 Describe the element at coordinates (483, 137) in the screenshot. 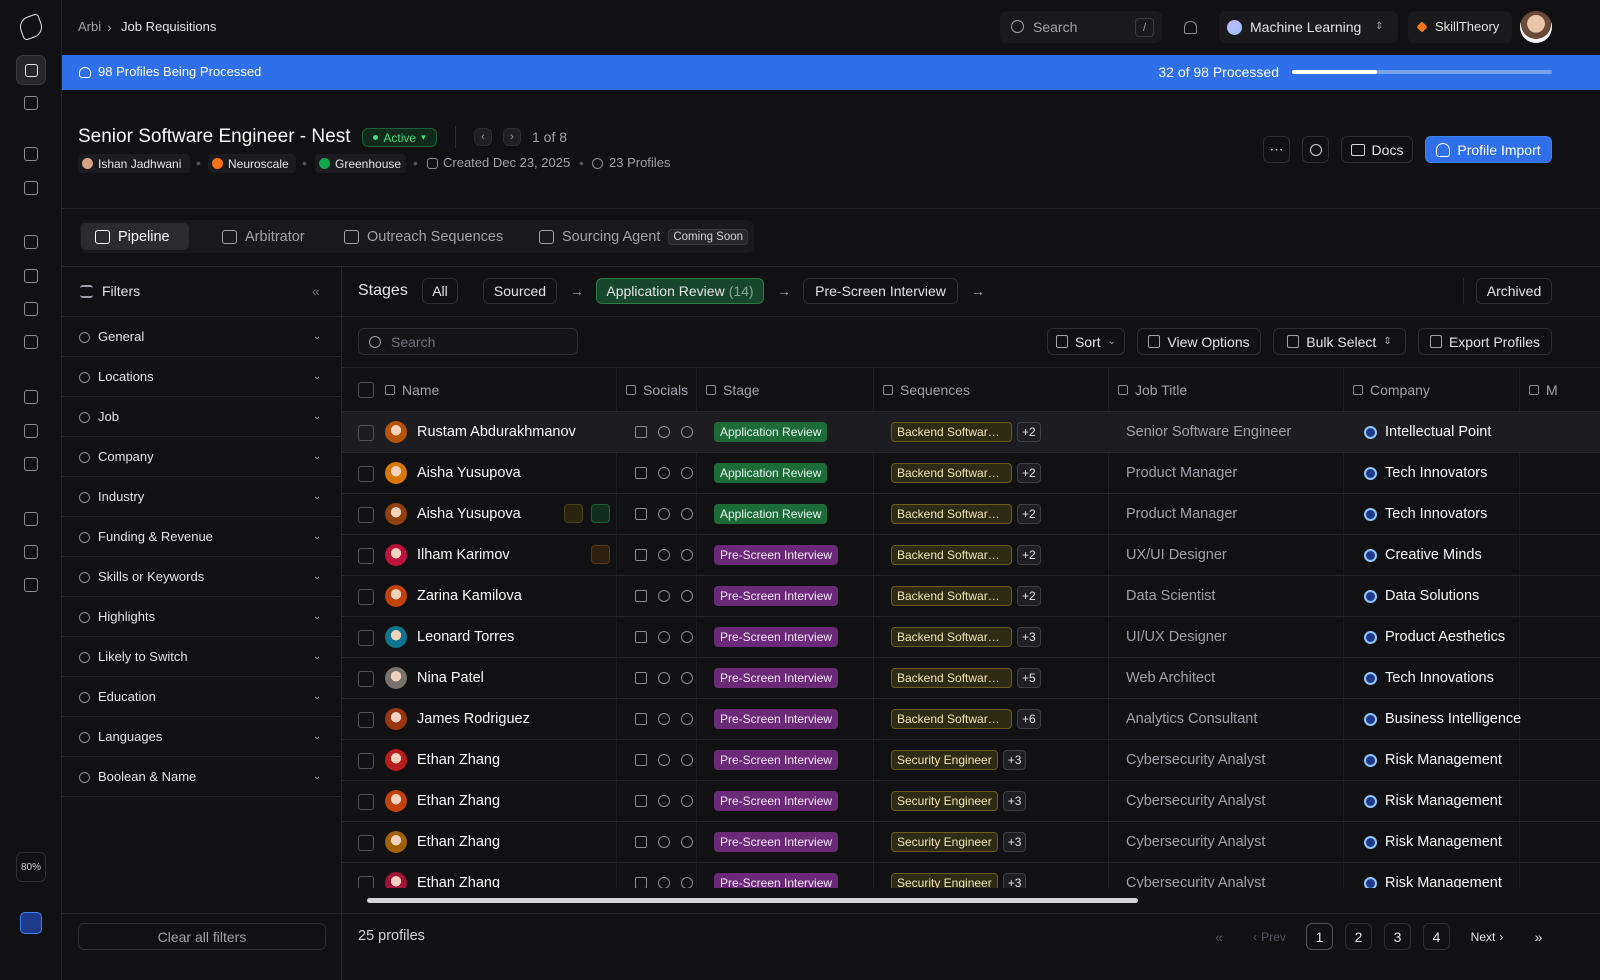

I see `pager-button: ‹` at that location.